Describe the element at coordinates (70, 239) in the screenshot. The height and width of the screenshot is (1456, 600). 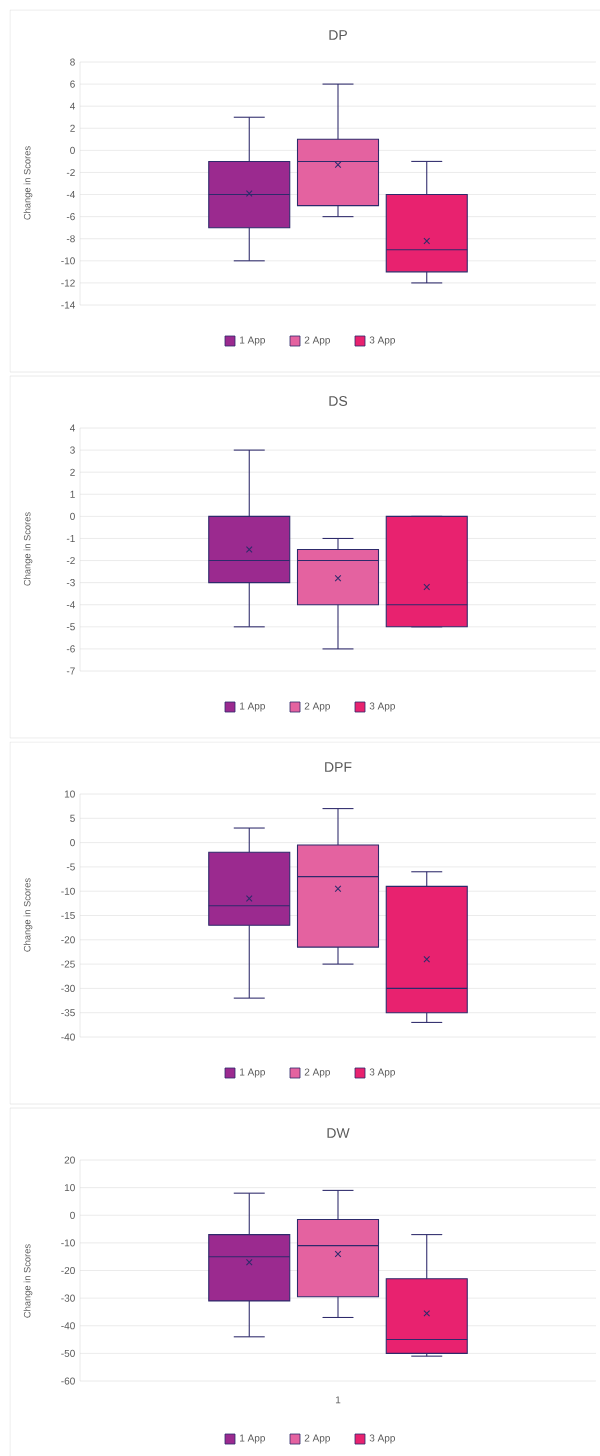
I see `y-tick-label: -8` at that location.